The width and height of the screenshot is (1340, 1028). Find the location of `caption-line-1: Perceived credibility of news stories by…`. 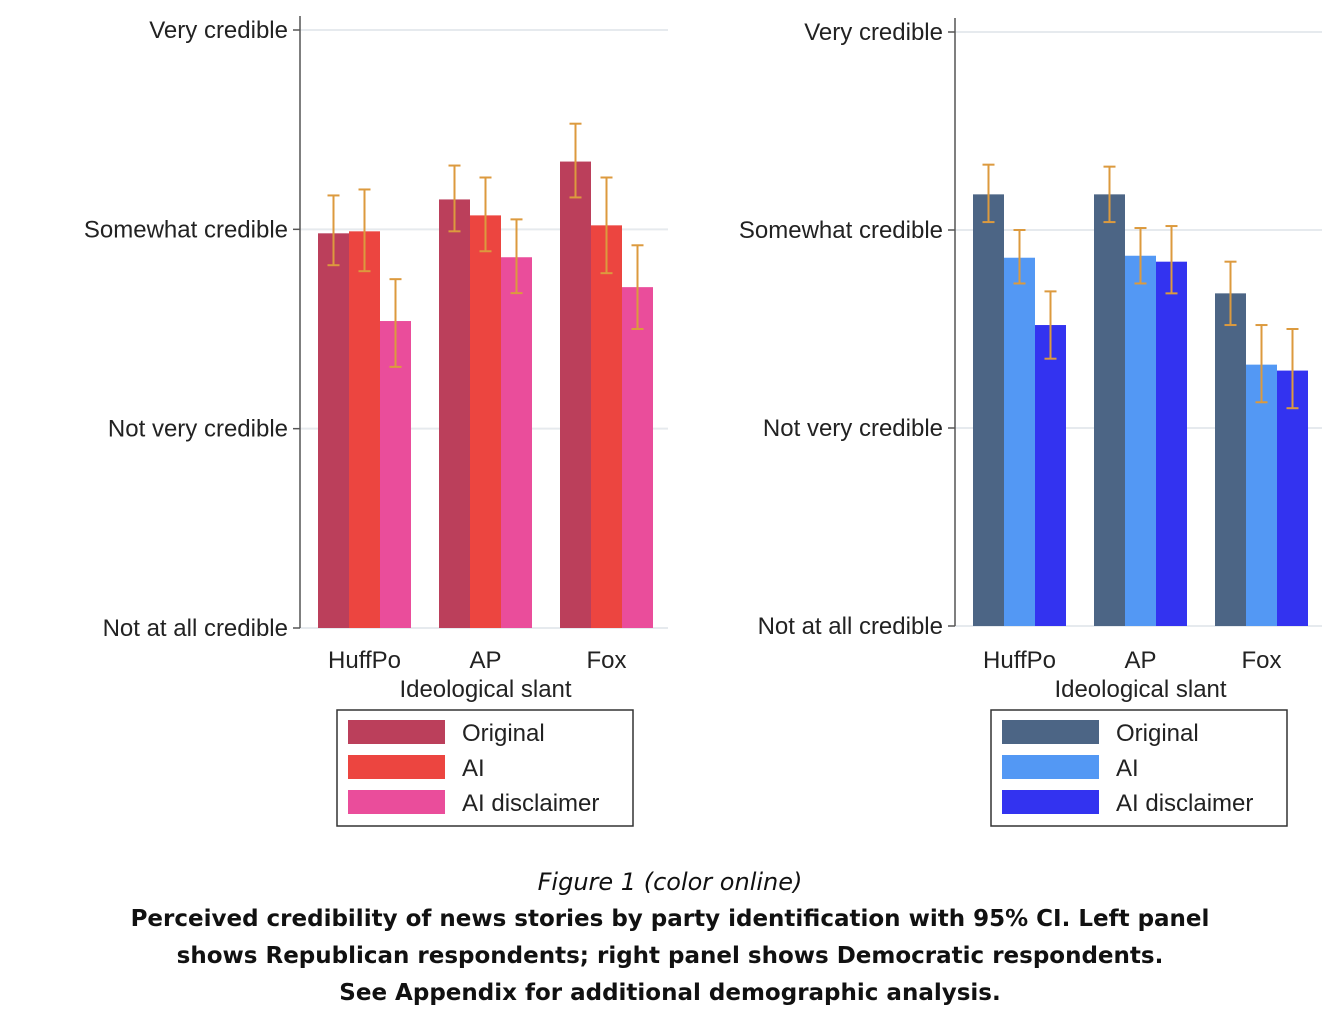

caption-line-1: Perceived credibility of news stories by… is located at coordinates (670, 919).